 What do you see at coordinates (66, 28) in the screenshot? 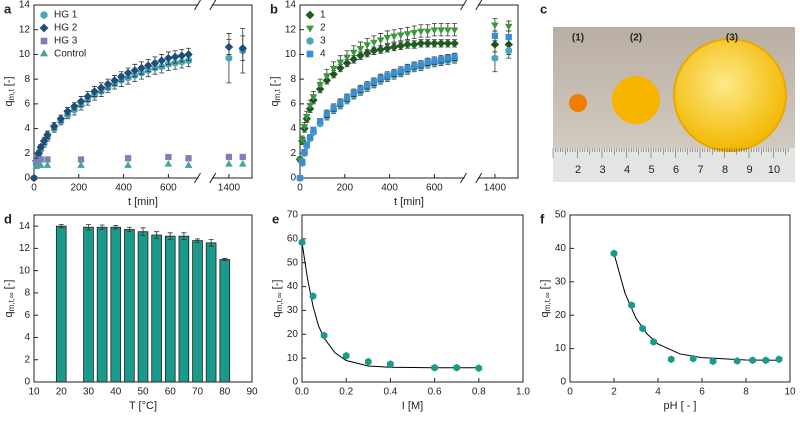
I see `legend-label: HG 2` at bounding box center [66, 28].